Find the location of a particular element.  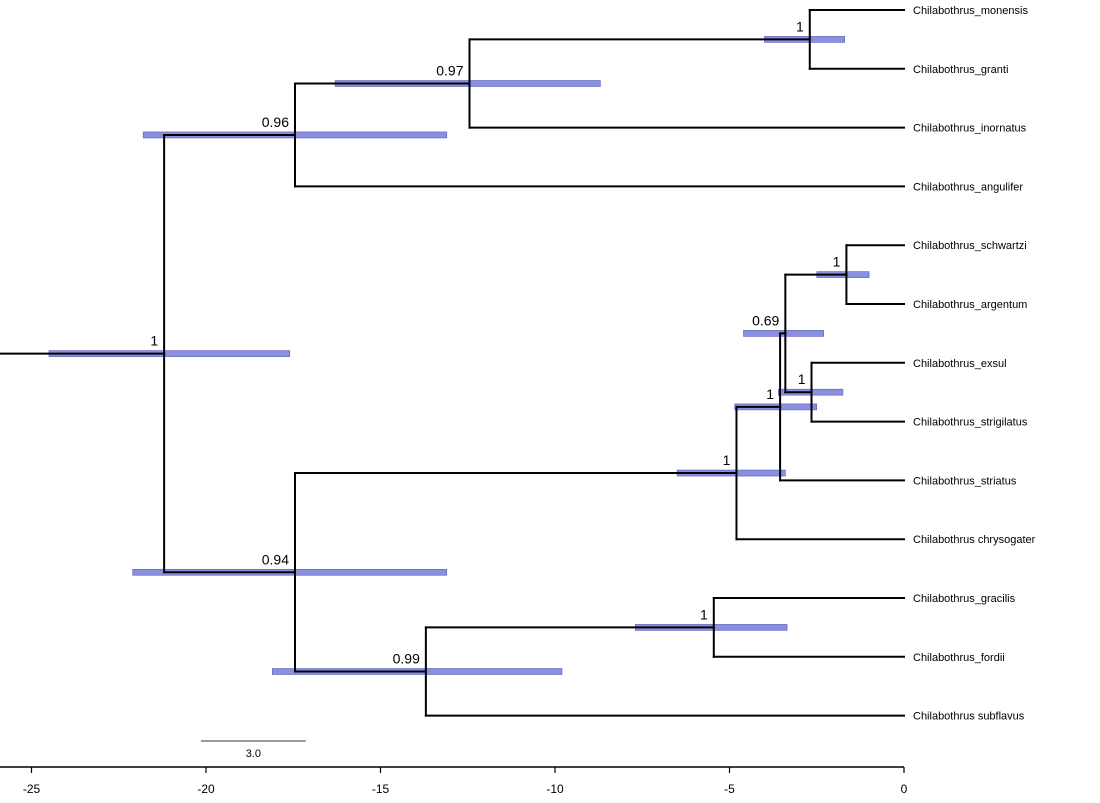

support-label-n_a: 0.96 is located at coordinates (275, 122).